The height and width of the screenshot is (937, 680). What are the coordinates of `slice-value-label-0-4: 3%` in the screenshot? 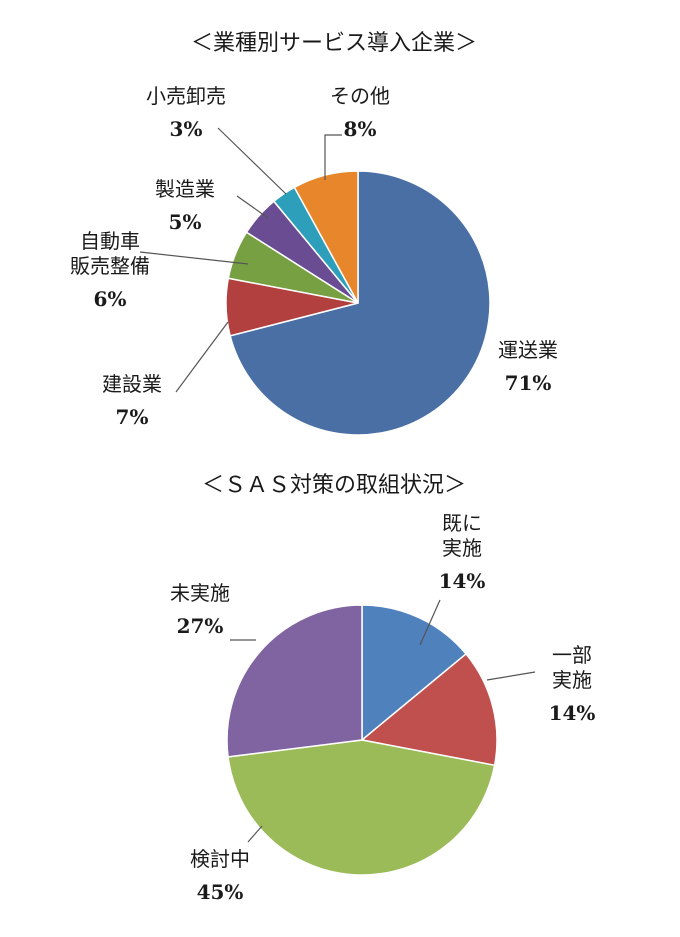 It's located at (186, 129).